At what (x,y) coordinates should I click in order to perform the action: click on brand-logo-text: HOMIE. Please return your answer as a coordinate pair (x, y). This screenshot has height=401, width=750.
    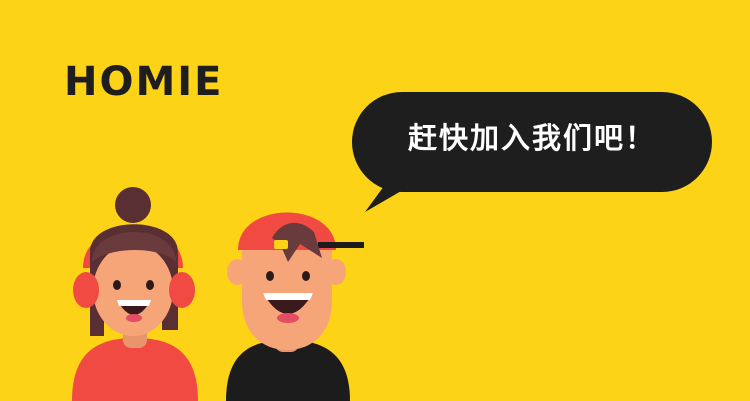
    Looking at the image, I should click on (144, 82).